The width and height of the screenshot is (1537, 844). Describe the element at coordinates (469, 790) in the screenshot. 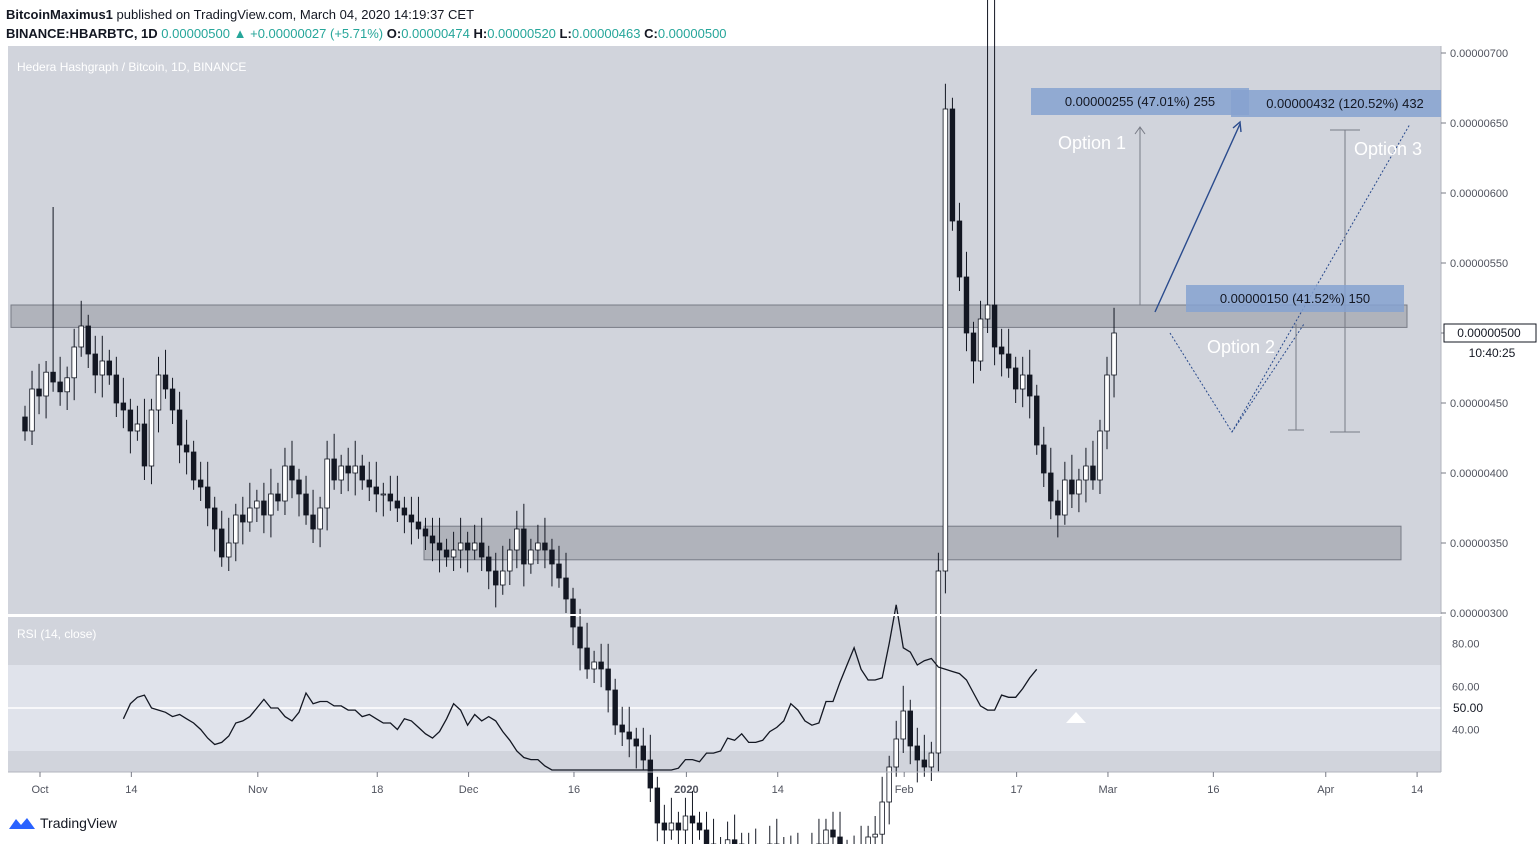

I see `time-tick-label: Dec` at that location.